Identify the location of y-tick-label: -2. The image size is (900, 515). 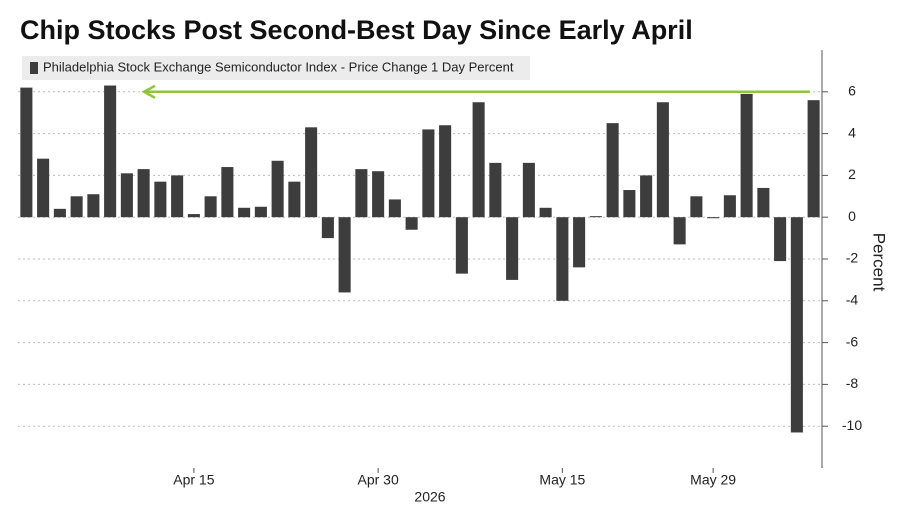
(852, 258).